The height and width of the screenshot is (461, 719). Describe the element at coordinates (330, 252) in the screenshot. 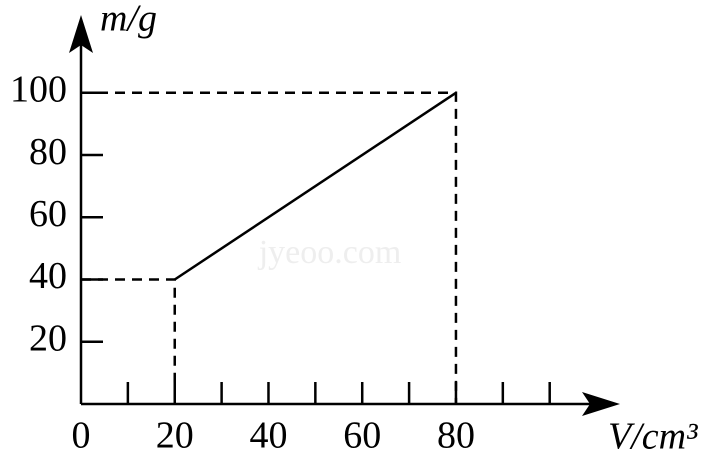

I see `watermark: jyeoo.com` at that location.